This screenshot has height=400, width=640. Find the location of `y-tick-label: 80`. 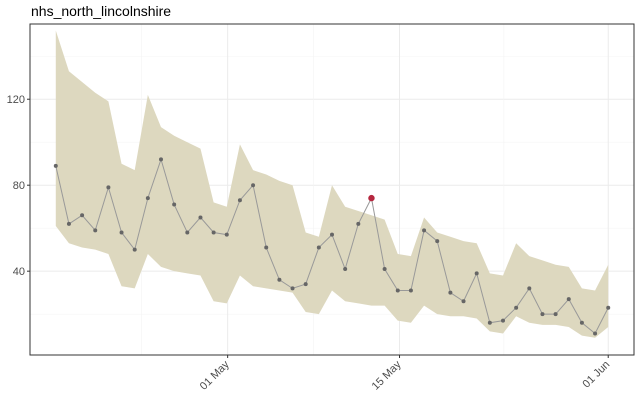

y-tick-label: 80 is located at coordinates (19, 186).